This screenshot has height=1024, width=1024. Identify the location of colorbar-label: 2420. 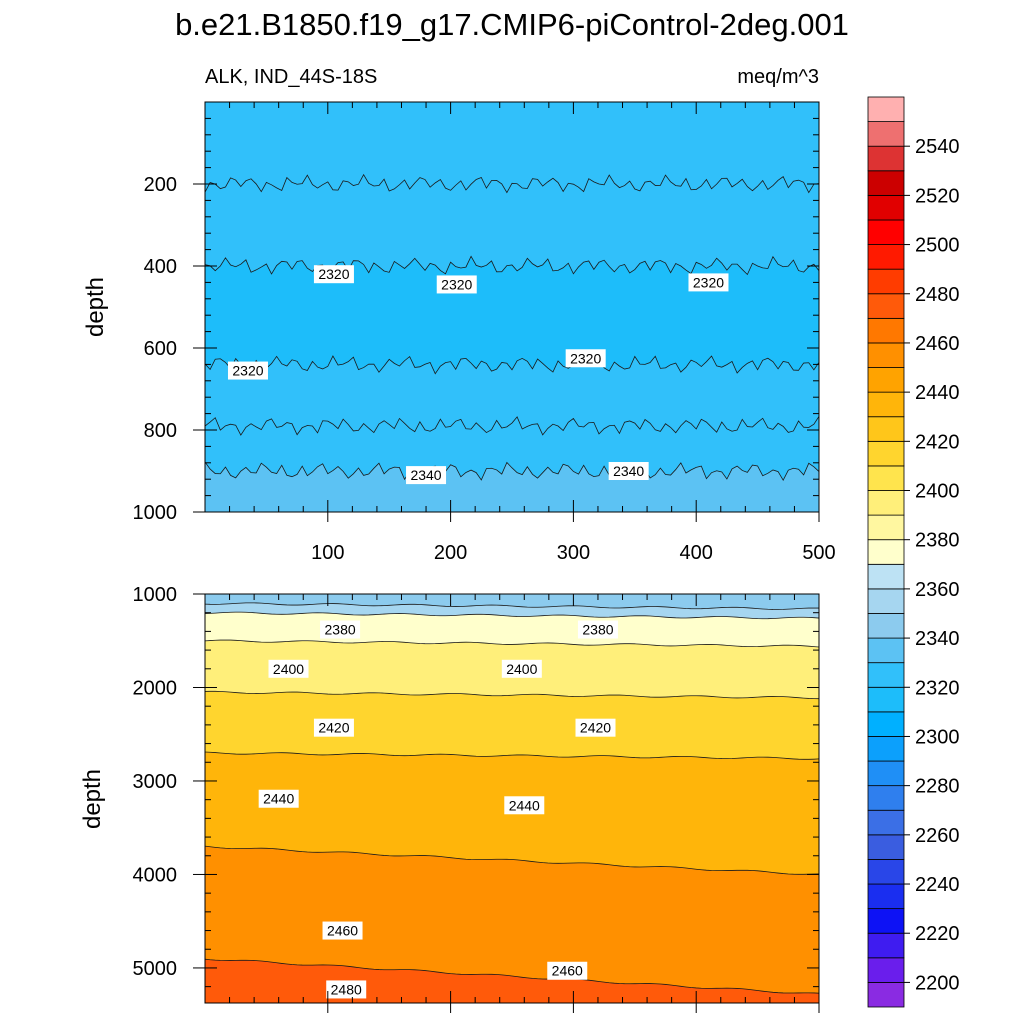
(937, 442).